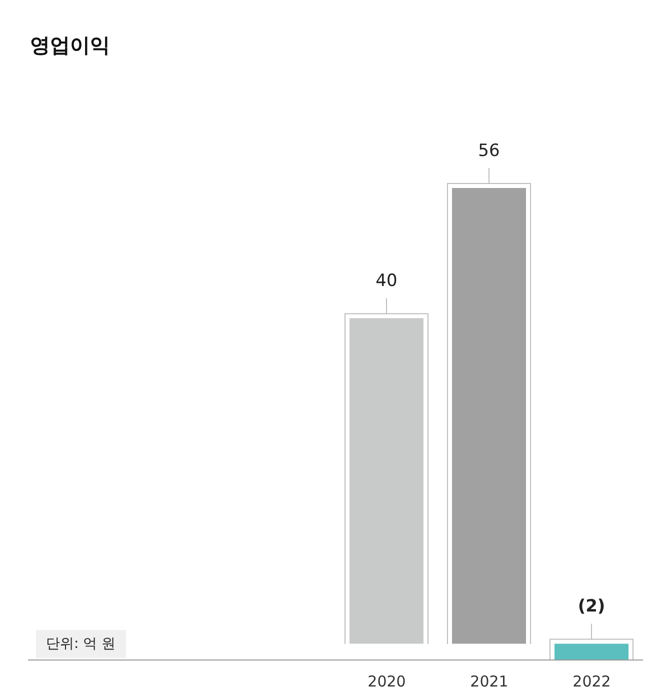  I want to click on x-tick-label: 2021, so click(489, 681).